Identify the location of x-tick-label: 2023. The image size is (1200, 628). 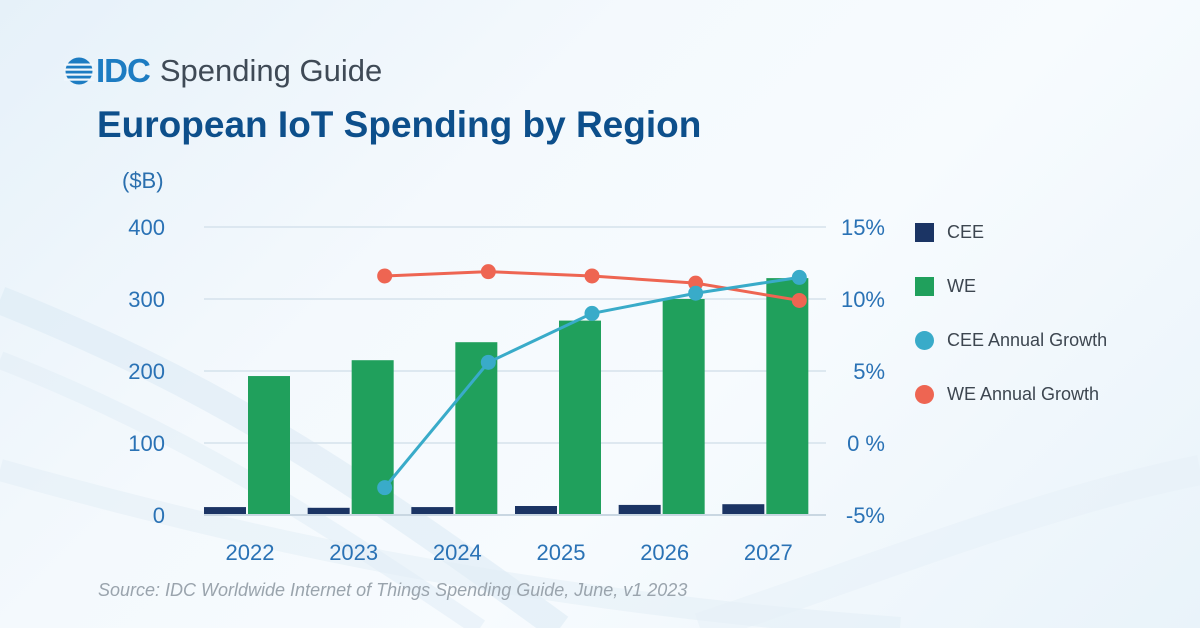
(353, 552).